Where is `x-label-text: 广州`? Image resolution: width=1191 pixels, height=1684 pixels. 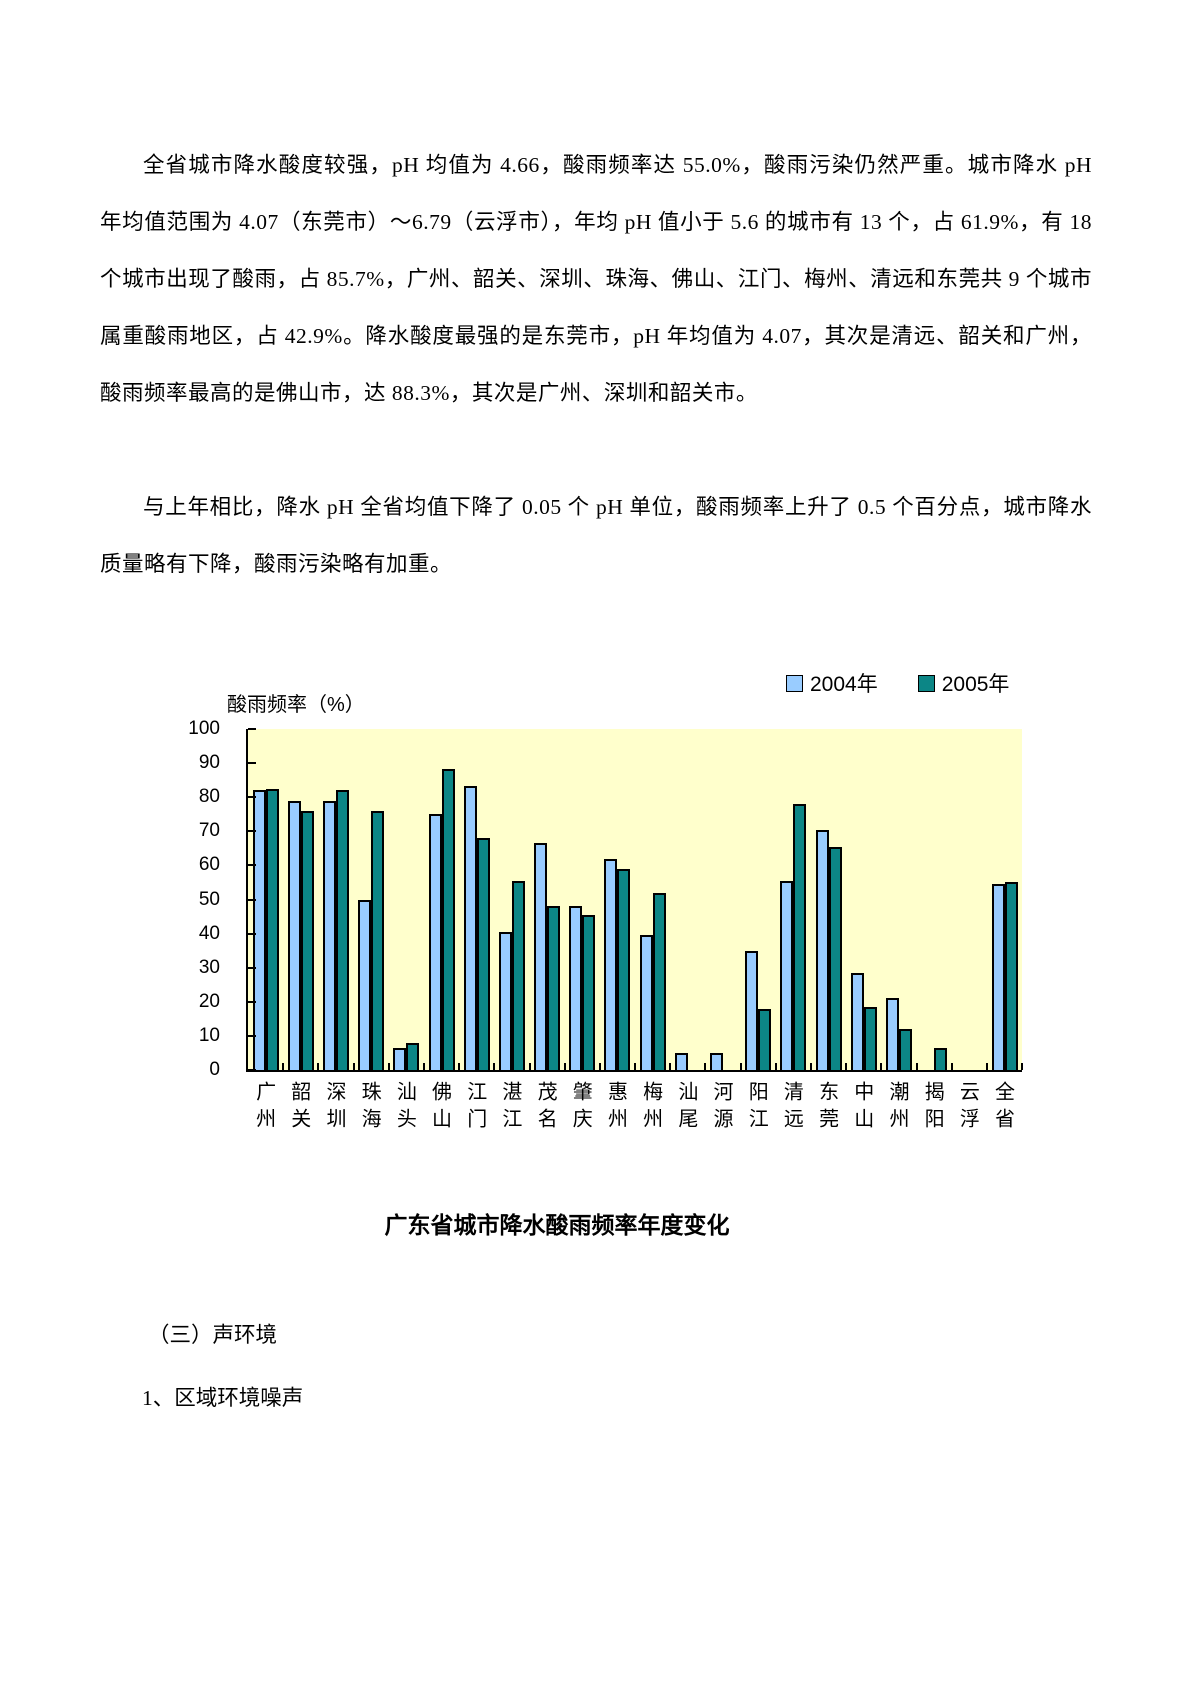
x-label-text: 广州 is located at coordinates (263, 1108).